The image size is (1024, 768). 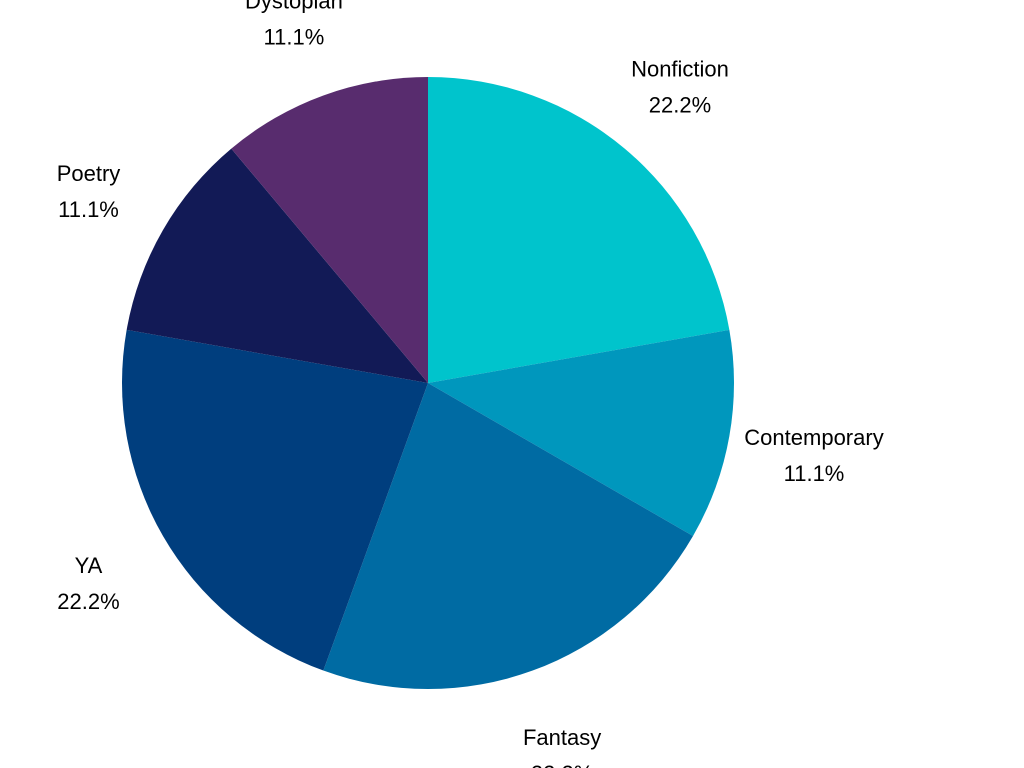 What do you see at coordinates (89, 173) in the screenshot?
I see `slice-category-label: Poetry` at bounding box center [89, 173].